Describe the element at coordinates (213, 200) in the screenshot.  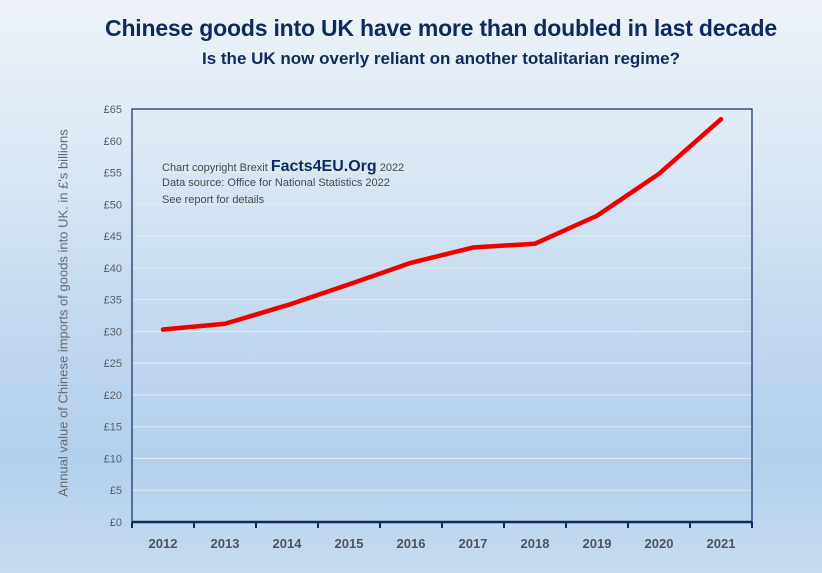
I see `details-note: See report for details` at that location.